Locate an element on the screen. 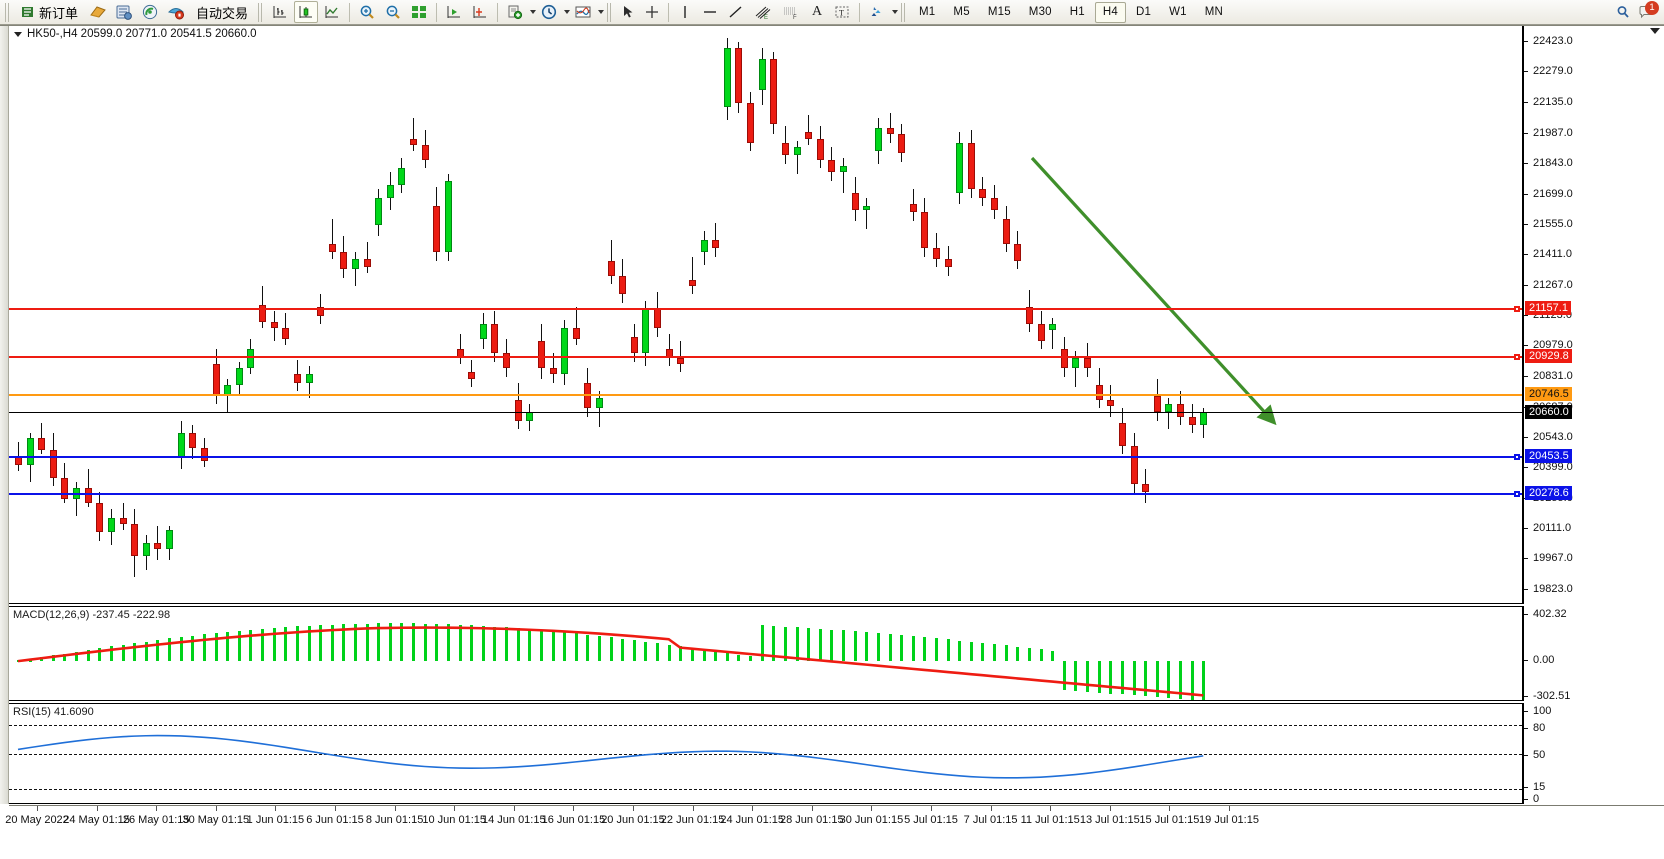 Image resolution: width=1664 pixels, height=859 pixels. text-button: A is located at coordinates (817, 12).